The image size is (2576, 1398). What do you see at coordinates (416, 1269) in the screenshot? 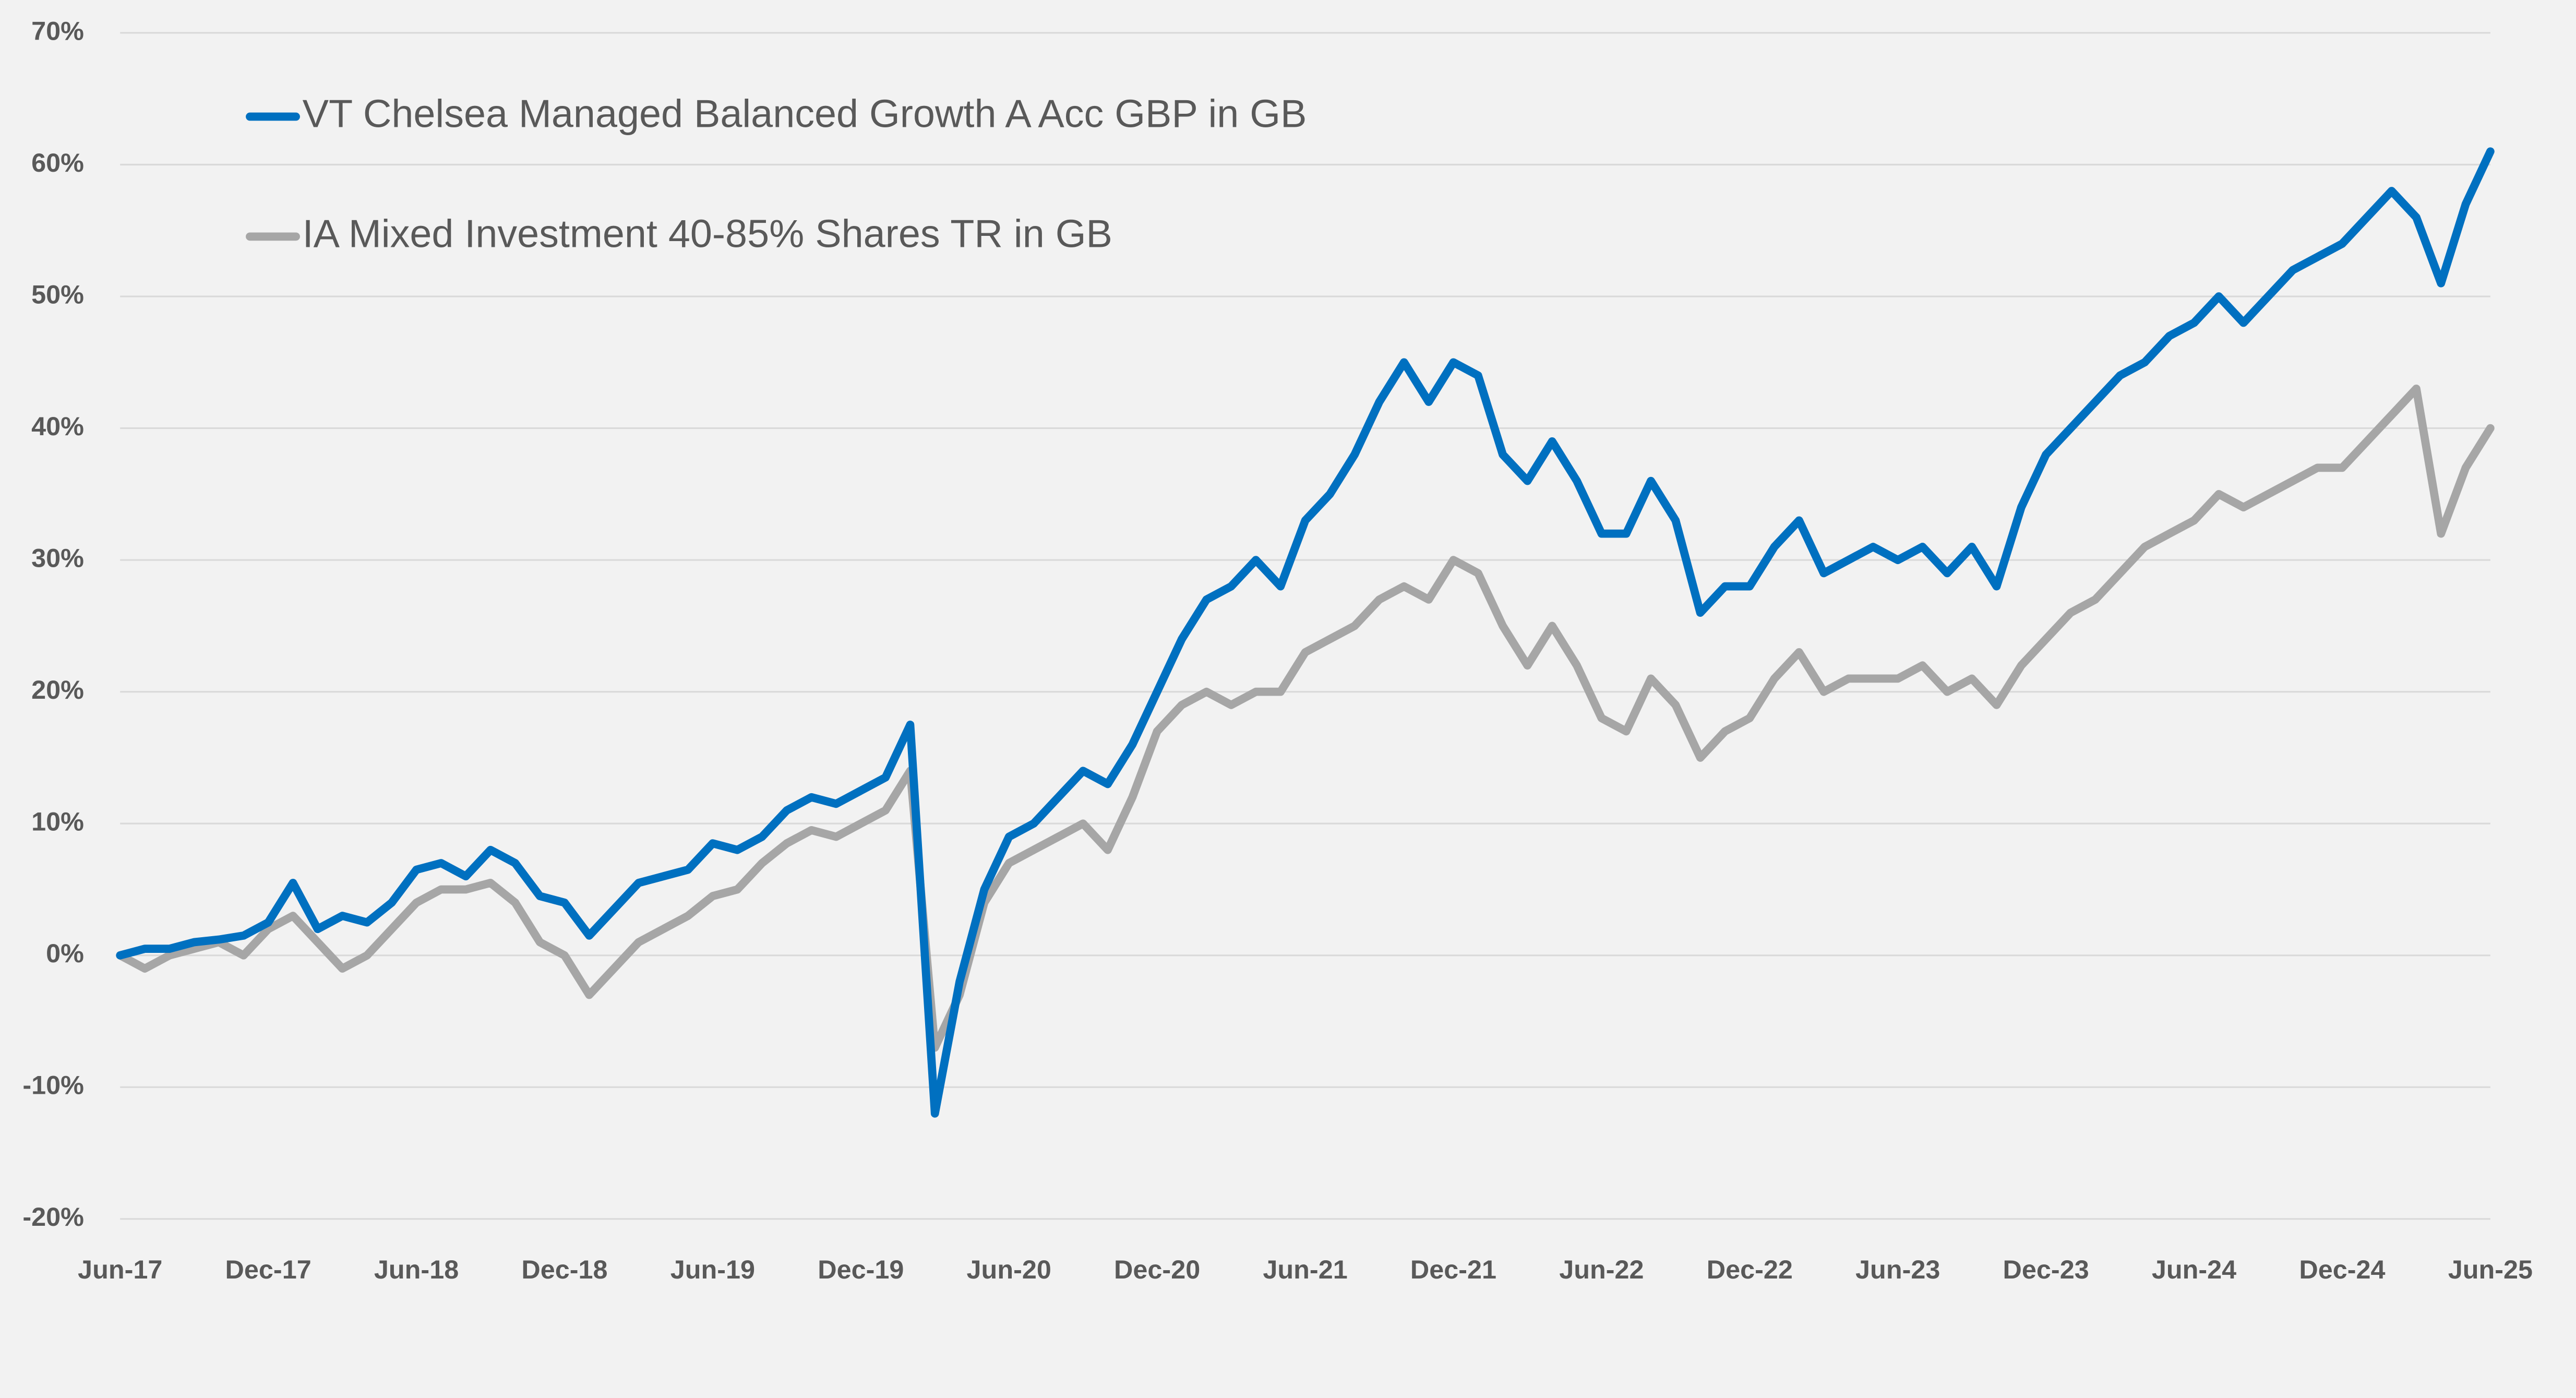
I see `x-tick-label: Jun-18` at bounding box center [416, 1269].